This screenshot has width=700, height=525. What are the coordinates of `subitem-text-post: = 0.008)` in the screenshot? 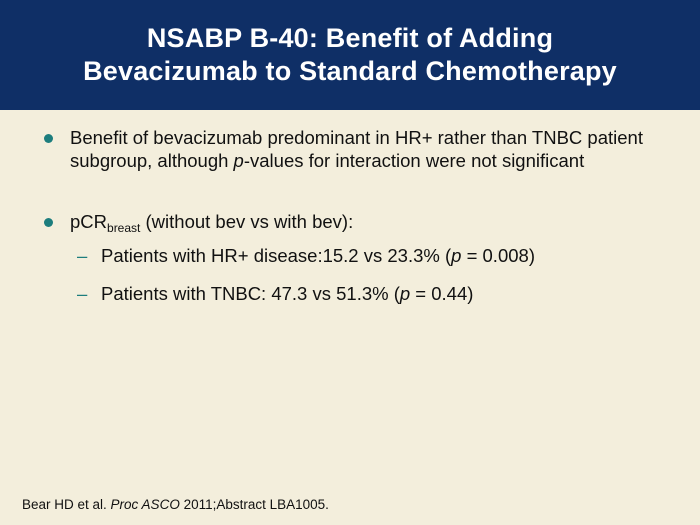 It's located at (498, 255).